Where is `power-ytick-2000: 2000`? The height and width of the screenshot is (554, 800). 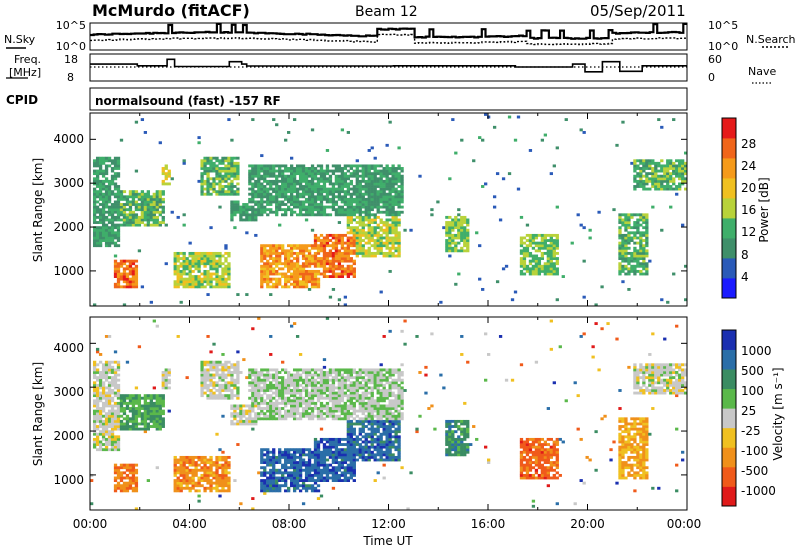
power-ytick-2000: 2000 is located at coordinates (68, 227).